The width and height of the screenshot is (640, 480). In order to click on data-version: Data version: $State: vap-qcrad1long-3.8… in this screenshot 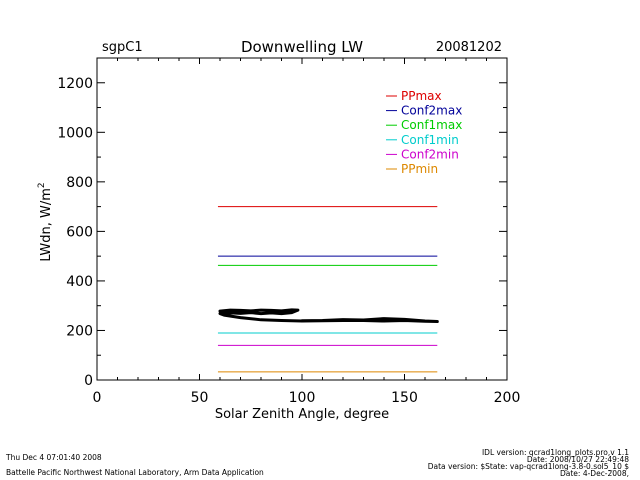, I will do `click(529, 466)`.